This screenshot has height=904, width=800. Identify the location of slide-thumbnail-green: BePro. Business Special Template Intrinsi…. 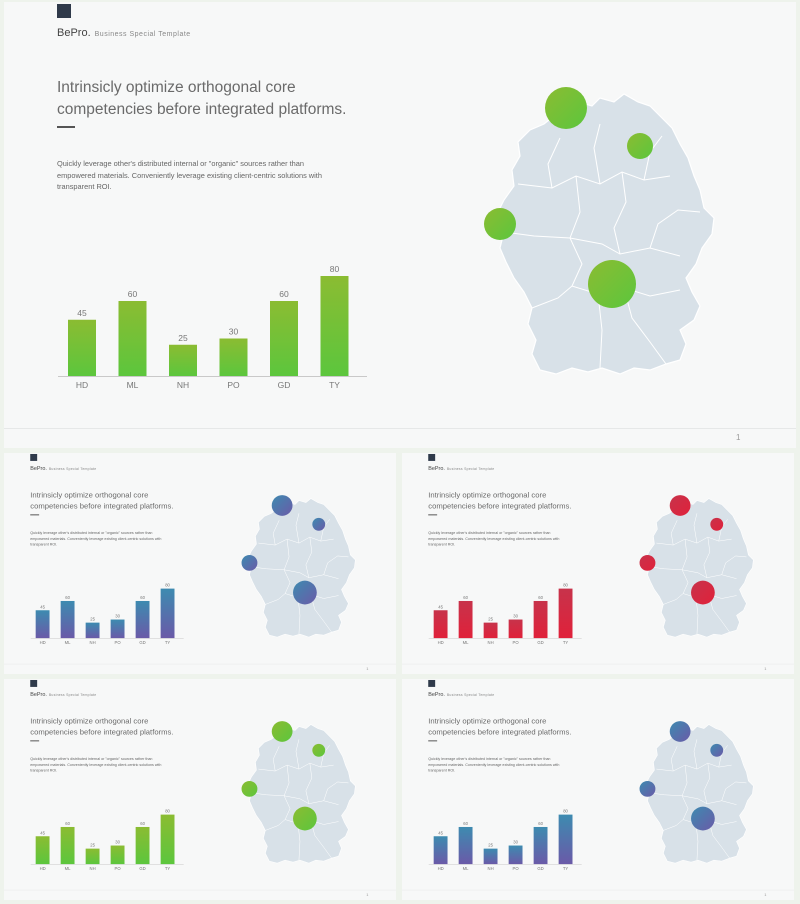
(200, 789).